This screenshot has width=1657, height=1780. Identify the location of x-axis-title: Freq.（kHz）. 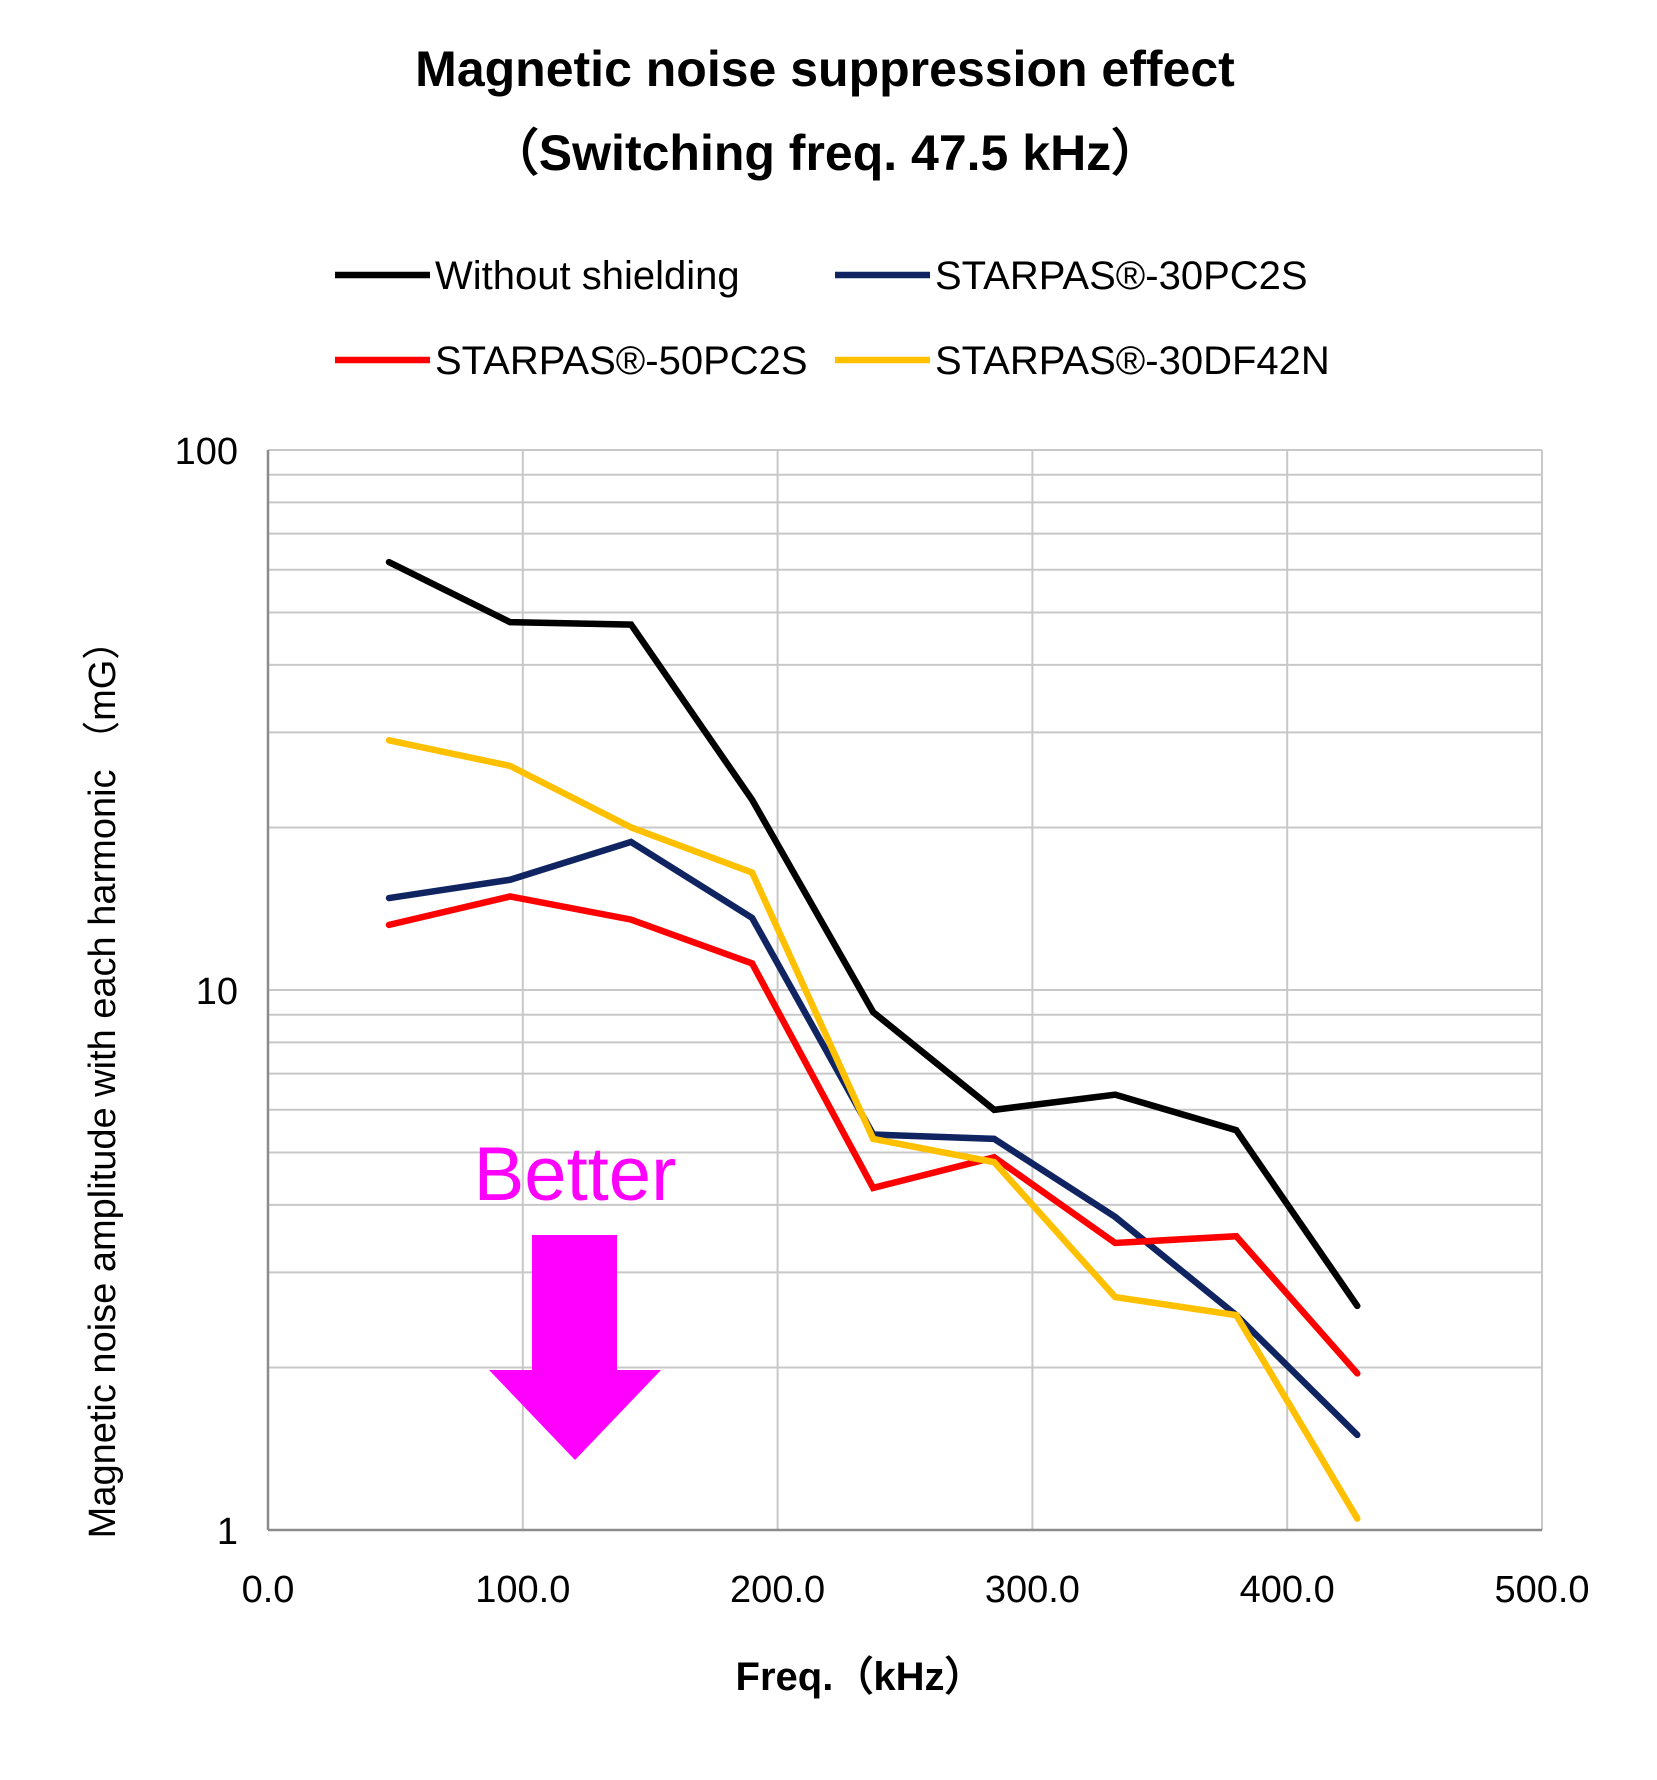
(860, 1677).